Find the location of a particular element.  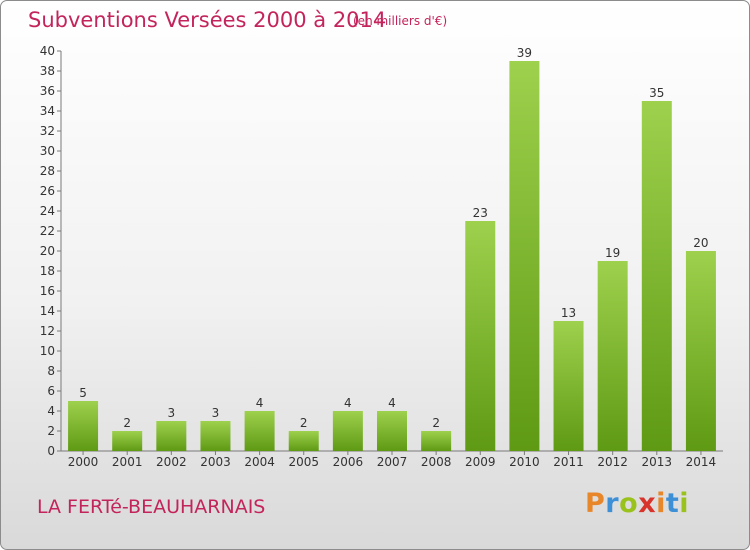

y-tick-label: 28 is located at coordinates (47, 171).